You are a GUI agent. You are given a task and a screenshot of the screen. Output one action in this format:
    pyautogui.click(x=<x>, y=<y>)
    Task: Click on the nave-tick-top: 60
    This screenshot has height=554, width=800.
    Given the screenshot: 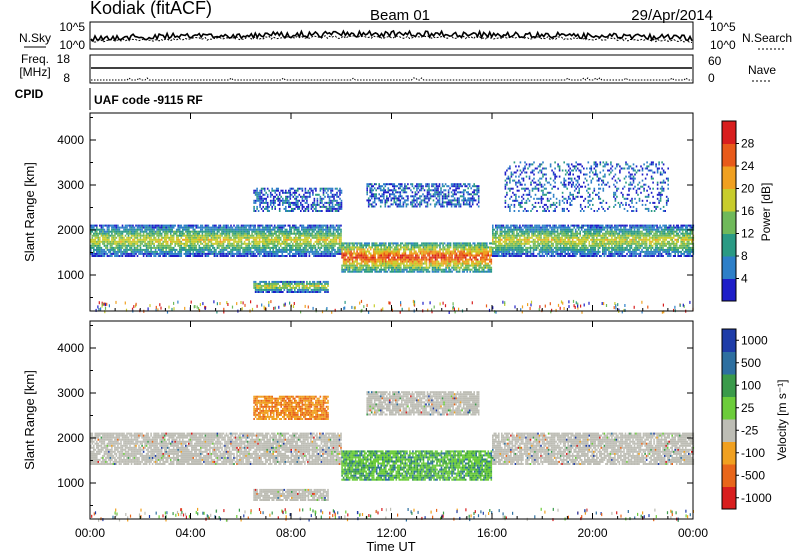 What is the action you would take?
    pyautogui.click(x=715, y=61)
    